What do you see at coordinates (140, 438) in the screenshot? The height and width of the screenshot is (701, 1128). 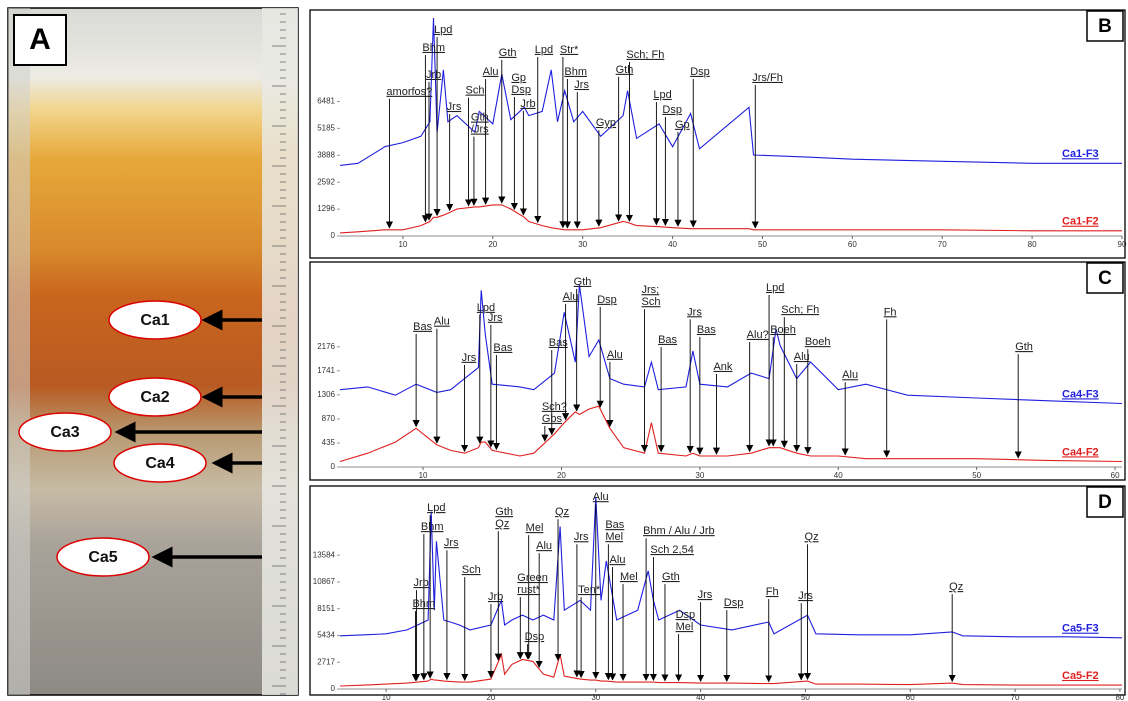 I see `sample-markers: Ca1 Ca2 Ca3 Ca4 Ca5` at bounding box center [140, 438].